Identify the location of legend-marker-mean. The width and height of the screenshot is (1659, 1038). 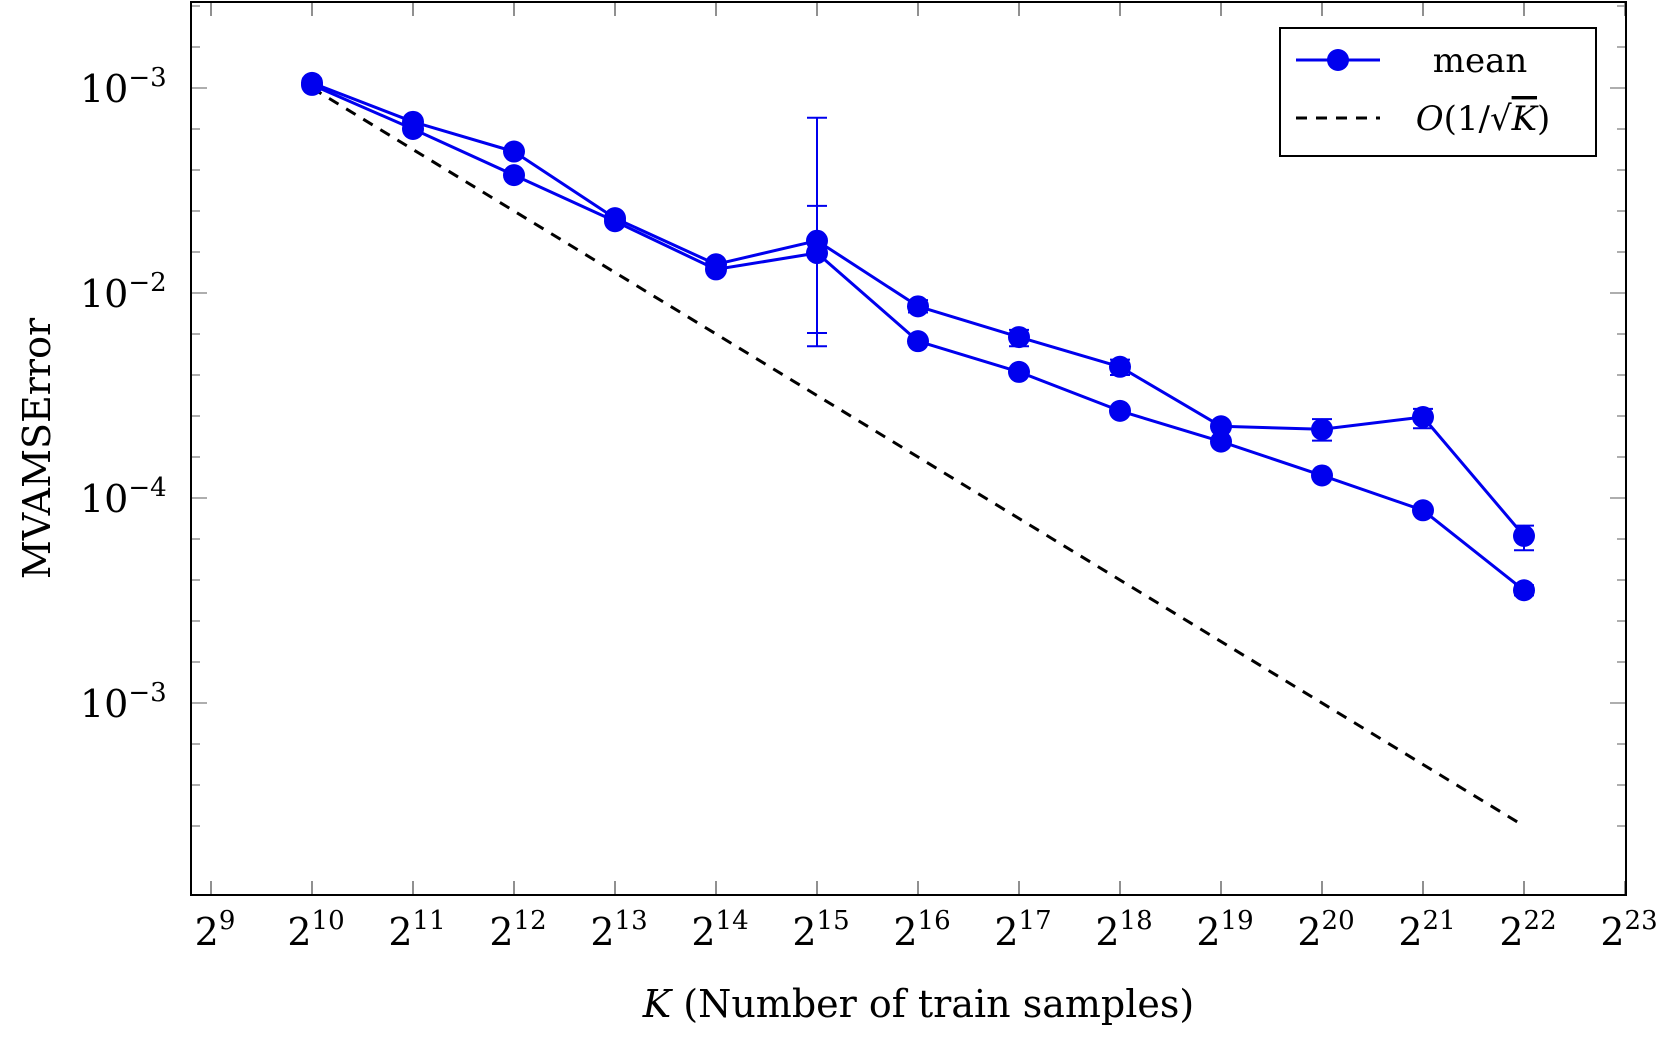
(1338, 60).